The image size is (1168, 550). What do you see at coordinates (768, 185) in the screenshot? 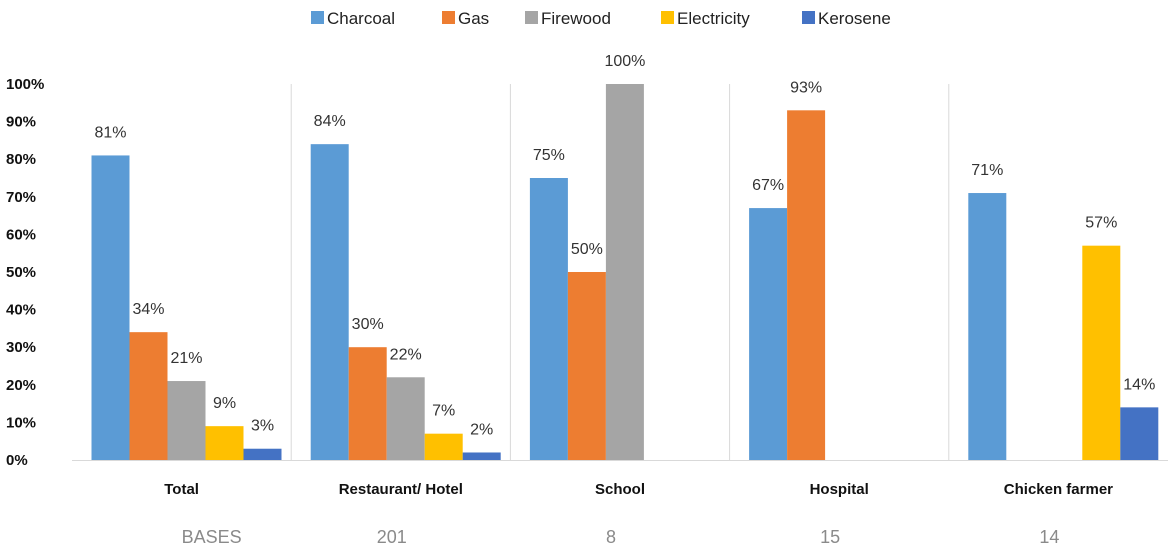
I see `data-label: 67%` at bounding box center [768, 185].